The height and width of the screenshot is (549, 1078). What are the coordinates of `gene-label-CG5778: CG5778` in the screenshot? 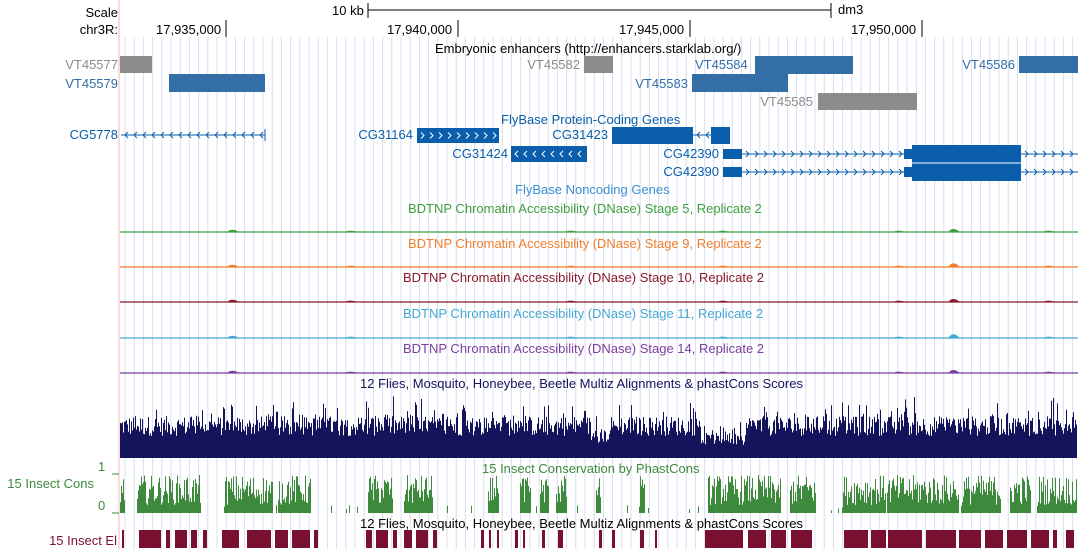 It's located at (93, 134).